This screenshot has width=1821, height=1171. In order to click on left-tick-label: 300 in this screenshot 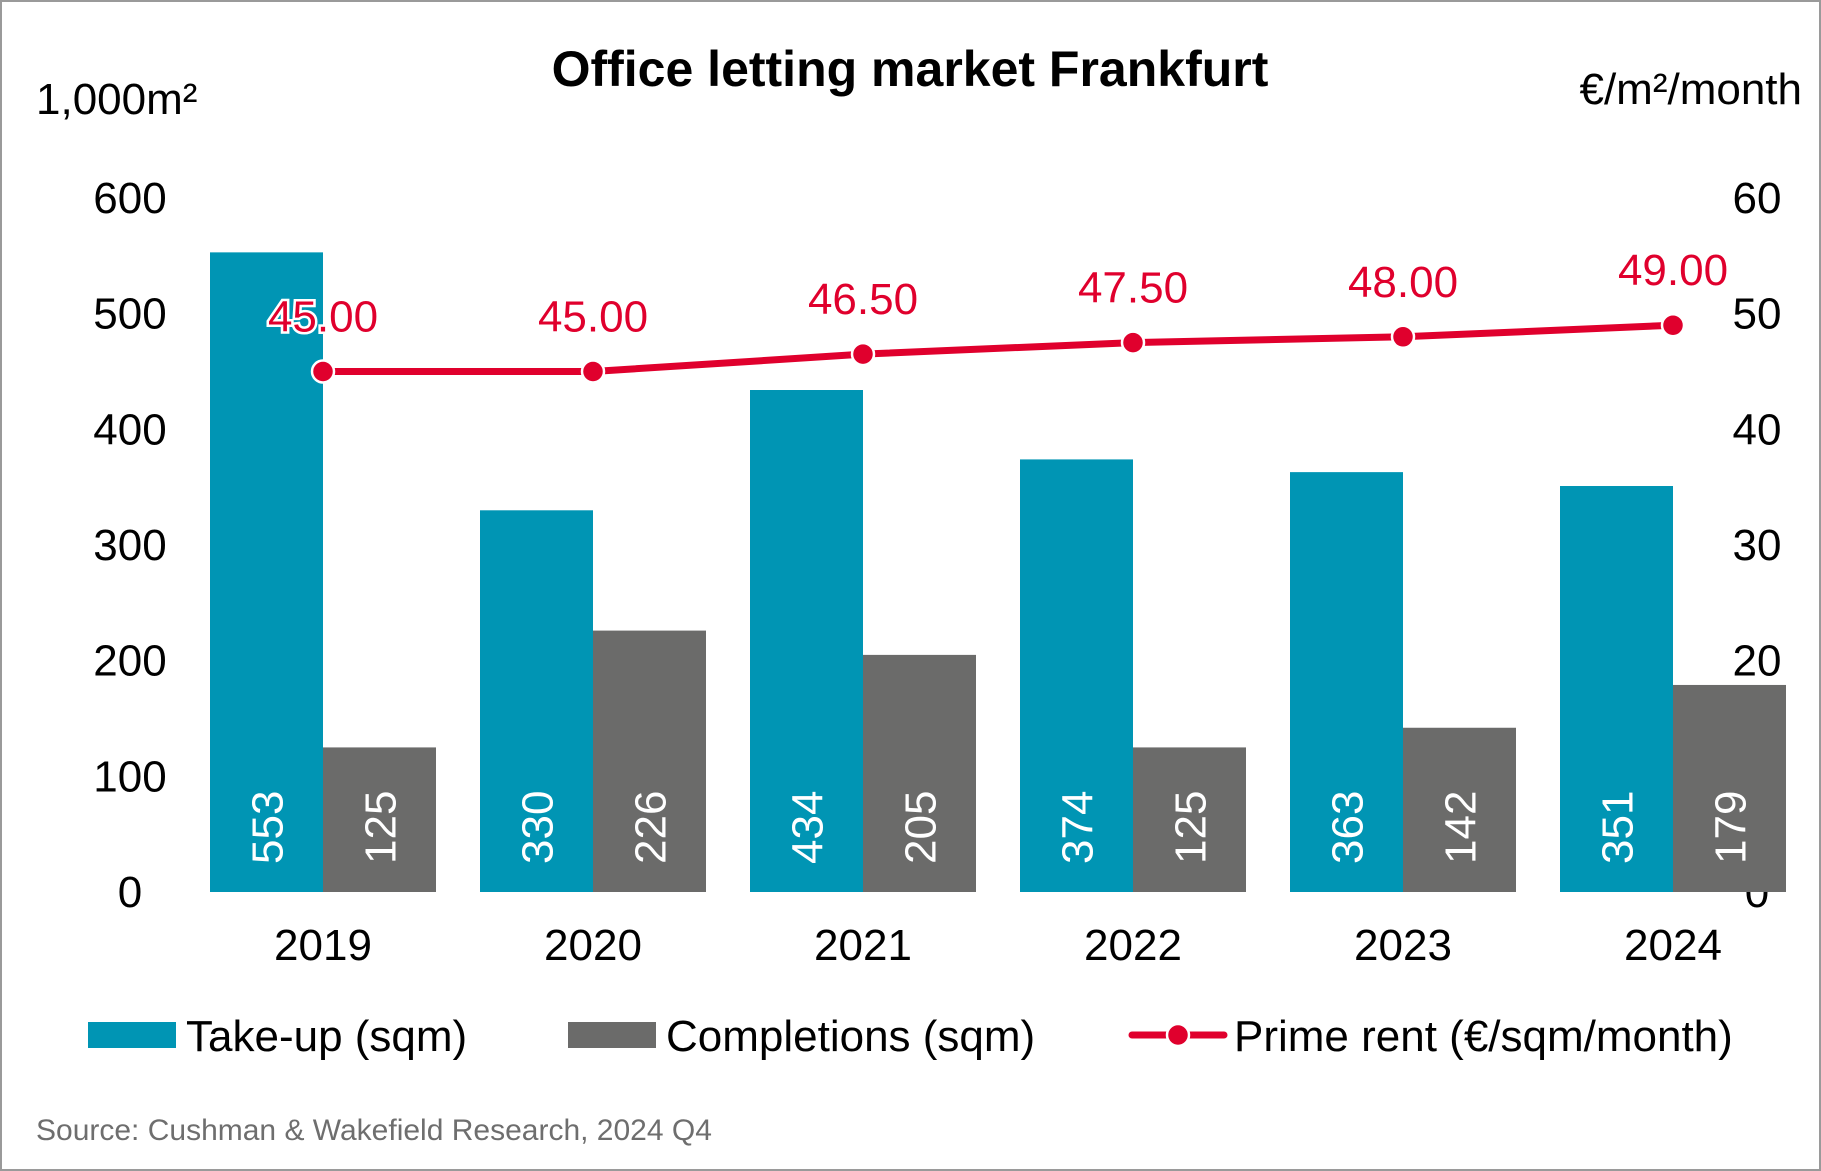, I will do `click(129, 545)`.